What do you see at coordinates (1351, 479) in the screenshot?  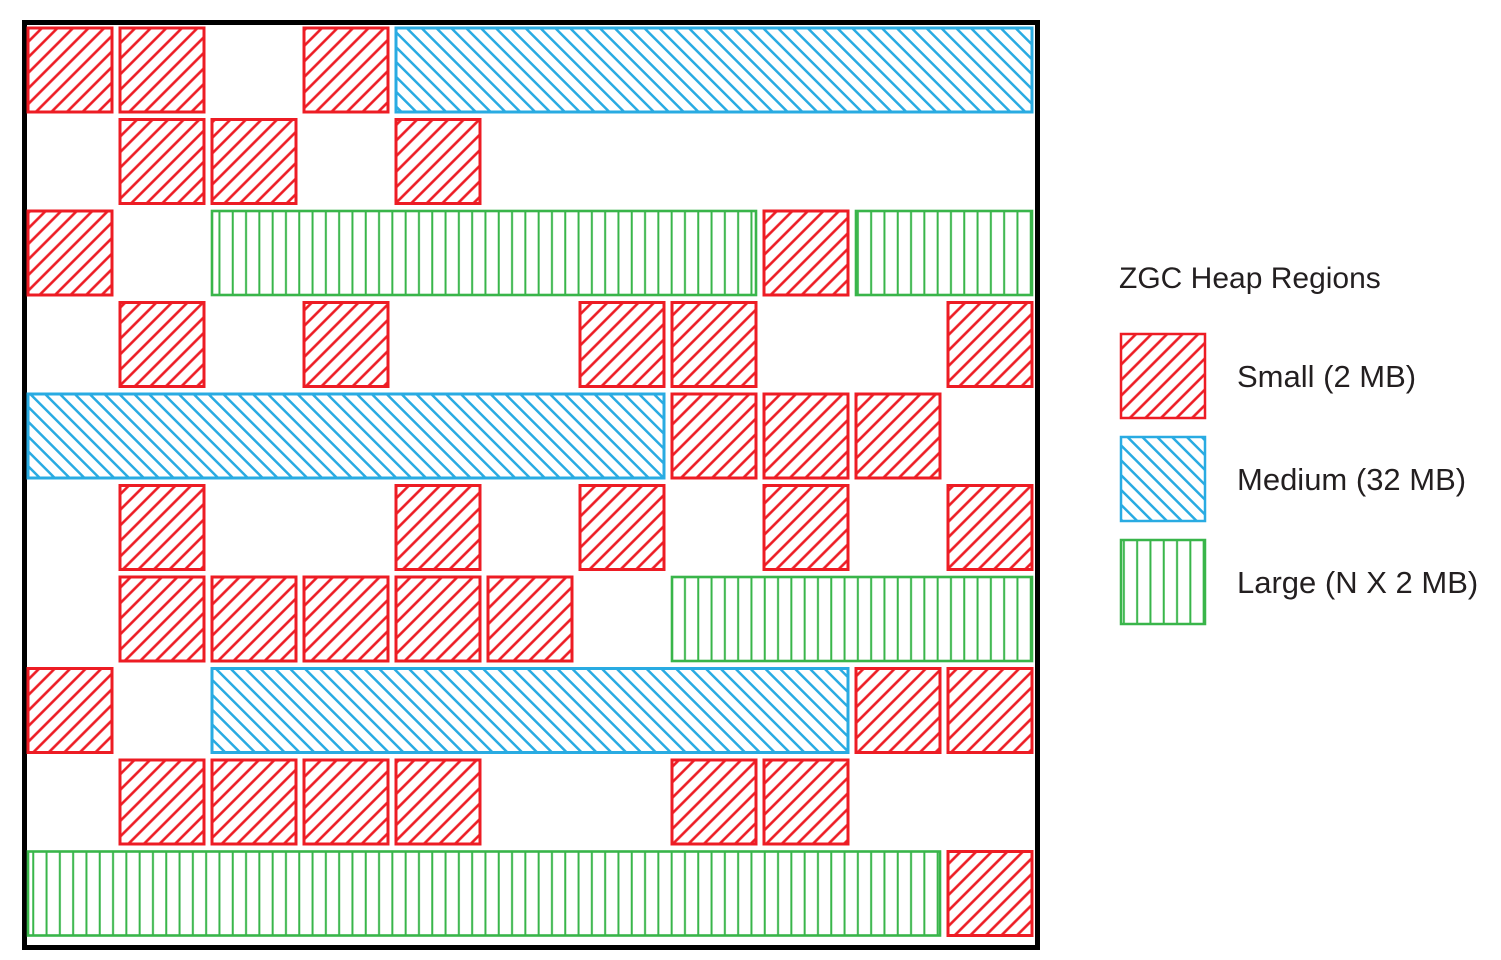 I see `legend-label-medium: Medium (32 MB)` at bounding box center [1351, 479].